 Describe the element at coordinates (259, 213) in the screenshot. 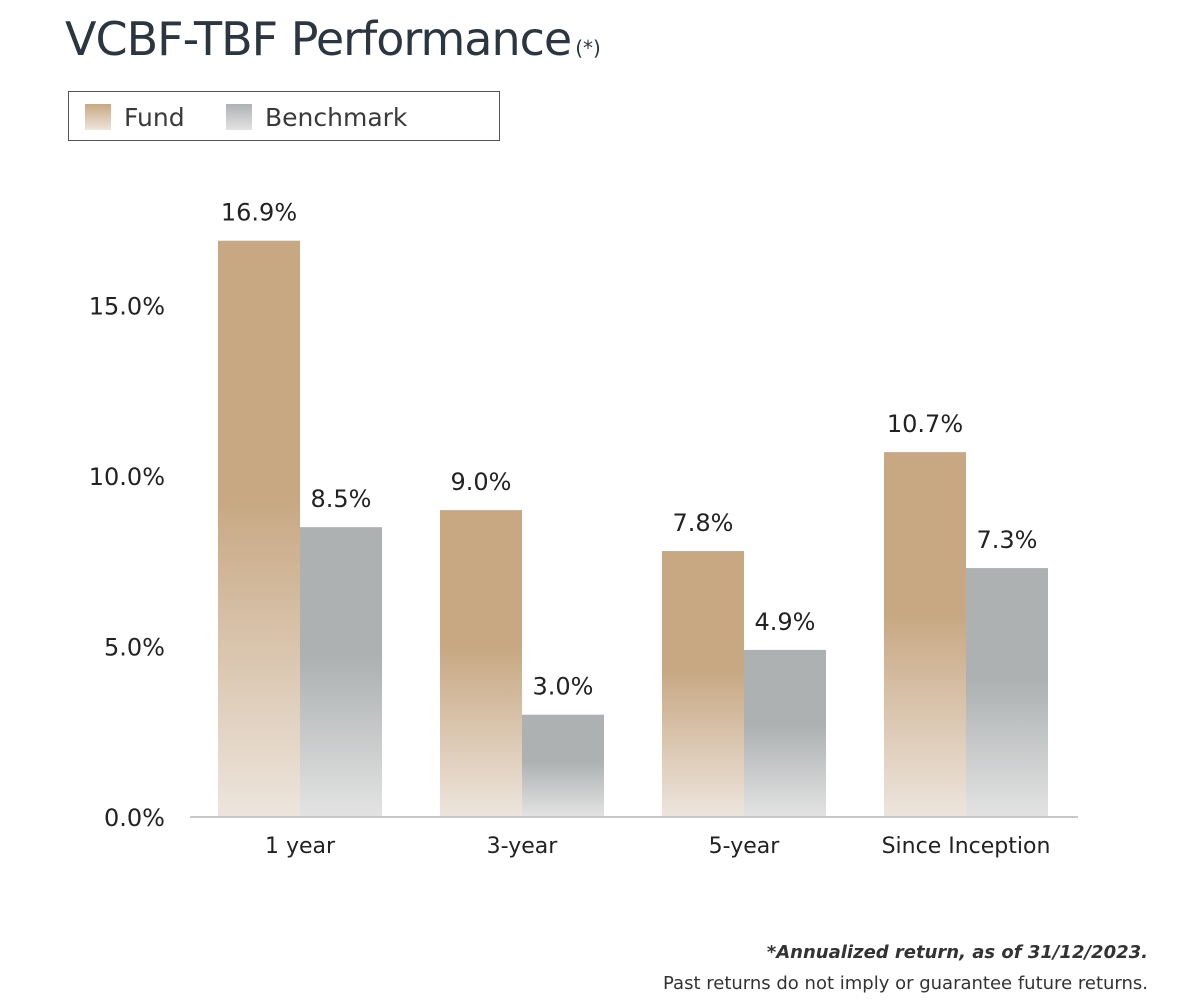

I see `data-label-fund-0: 16.9%` at that location.